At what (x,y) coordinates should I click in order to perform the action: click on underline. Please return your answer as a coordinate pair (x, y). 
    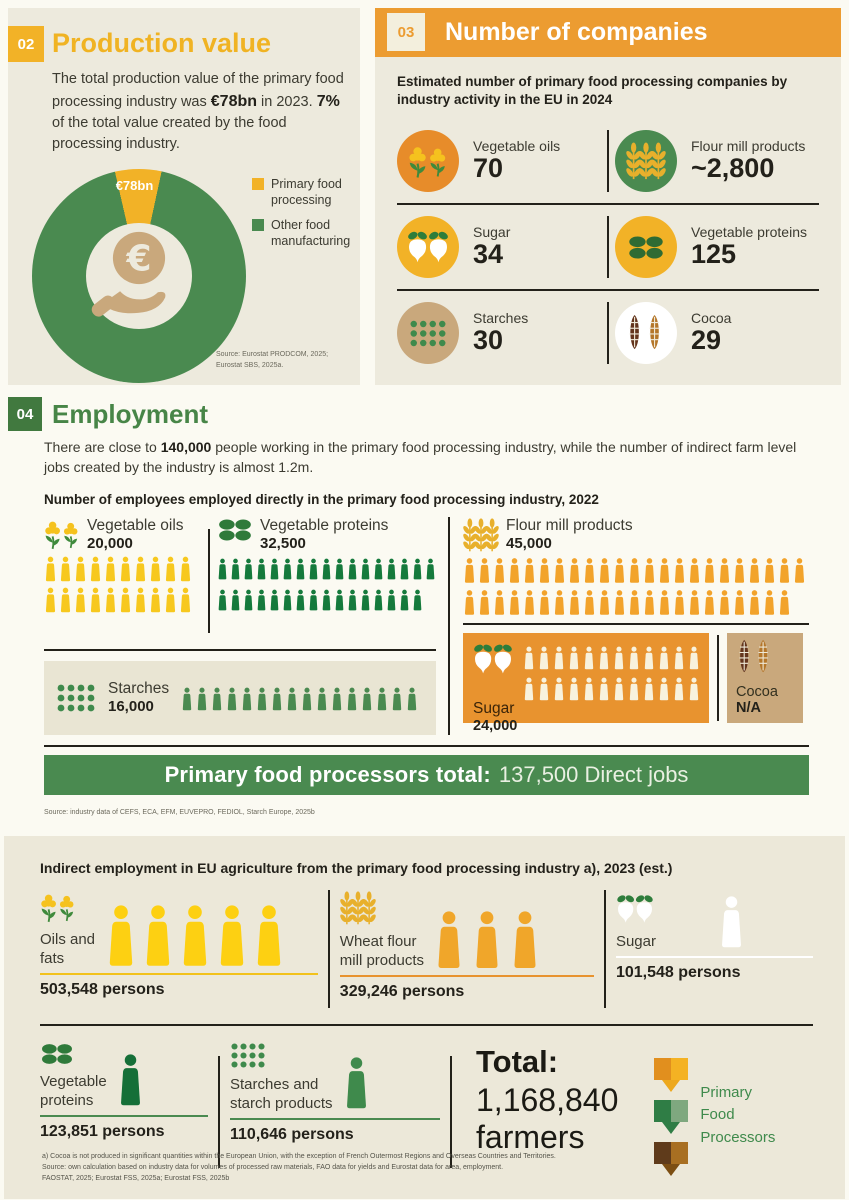
    Looking at the image, I should click on (466, 975).